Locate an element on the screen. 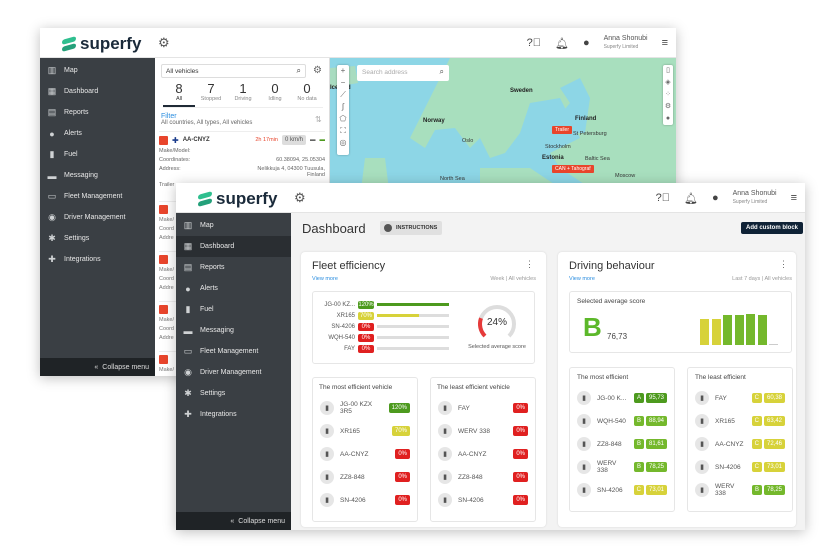 This screenshot has width=840, height=560. status-tab-no-data: 0 No data is located at coordinates (307, 92).